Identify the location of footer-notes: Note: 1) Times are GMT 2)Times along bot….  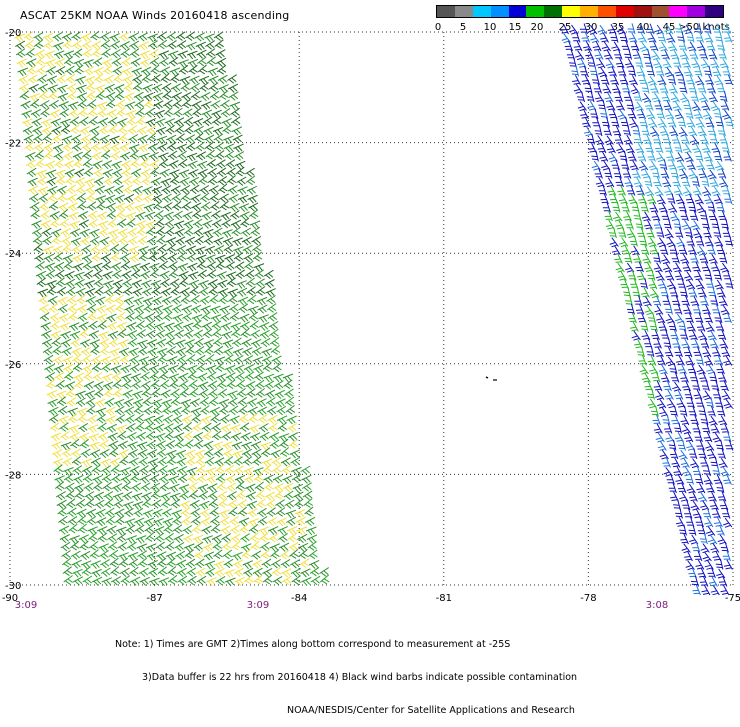
(346, 672).